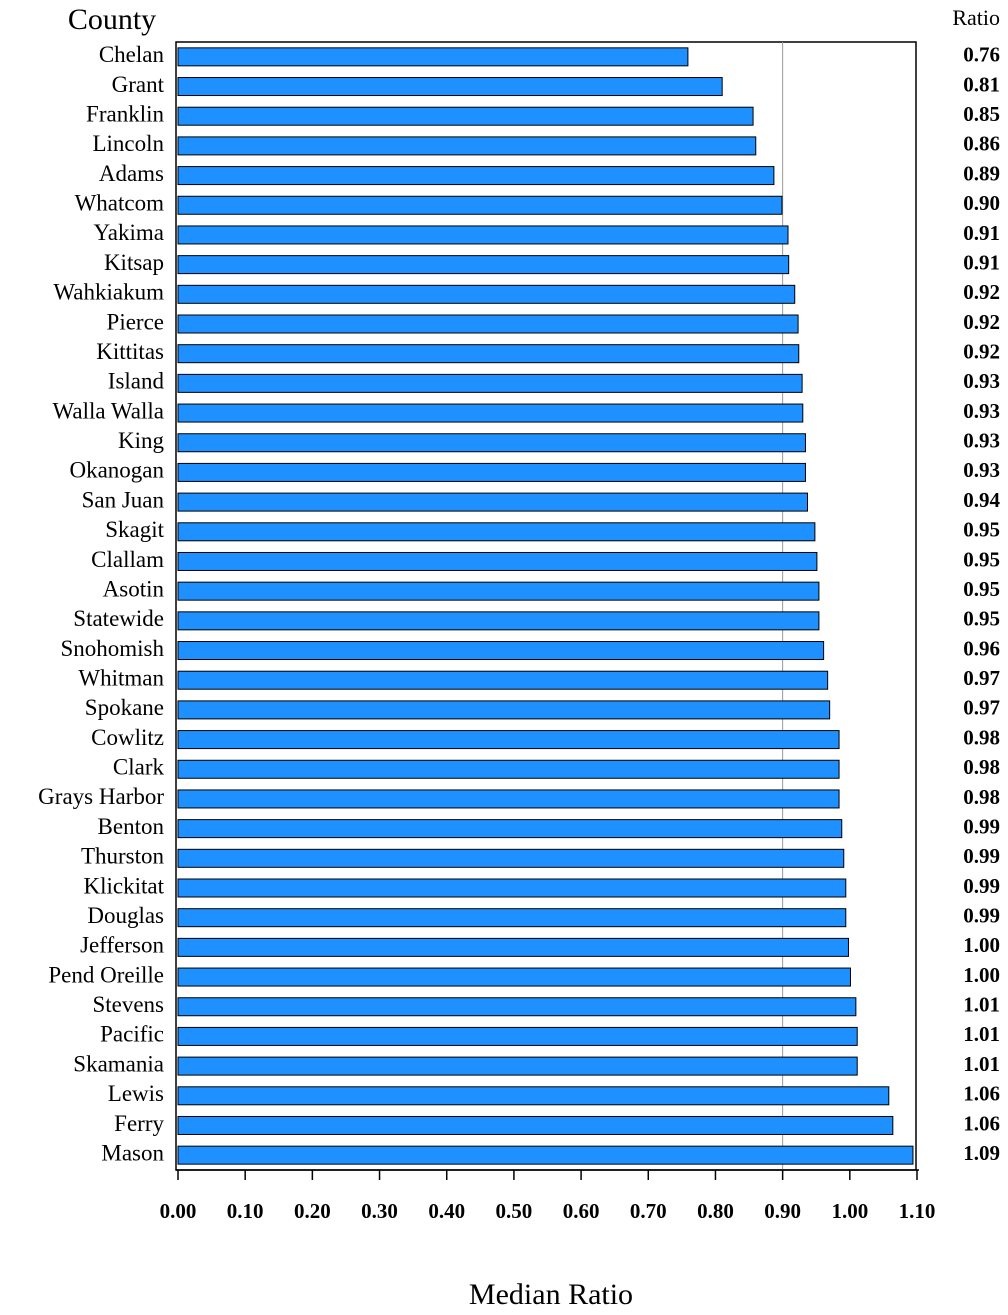 This screenshot has height=1315, width=1008. I want to click on category-label: Okanogan, so click(116, 470).